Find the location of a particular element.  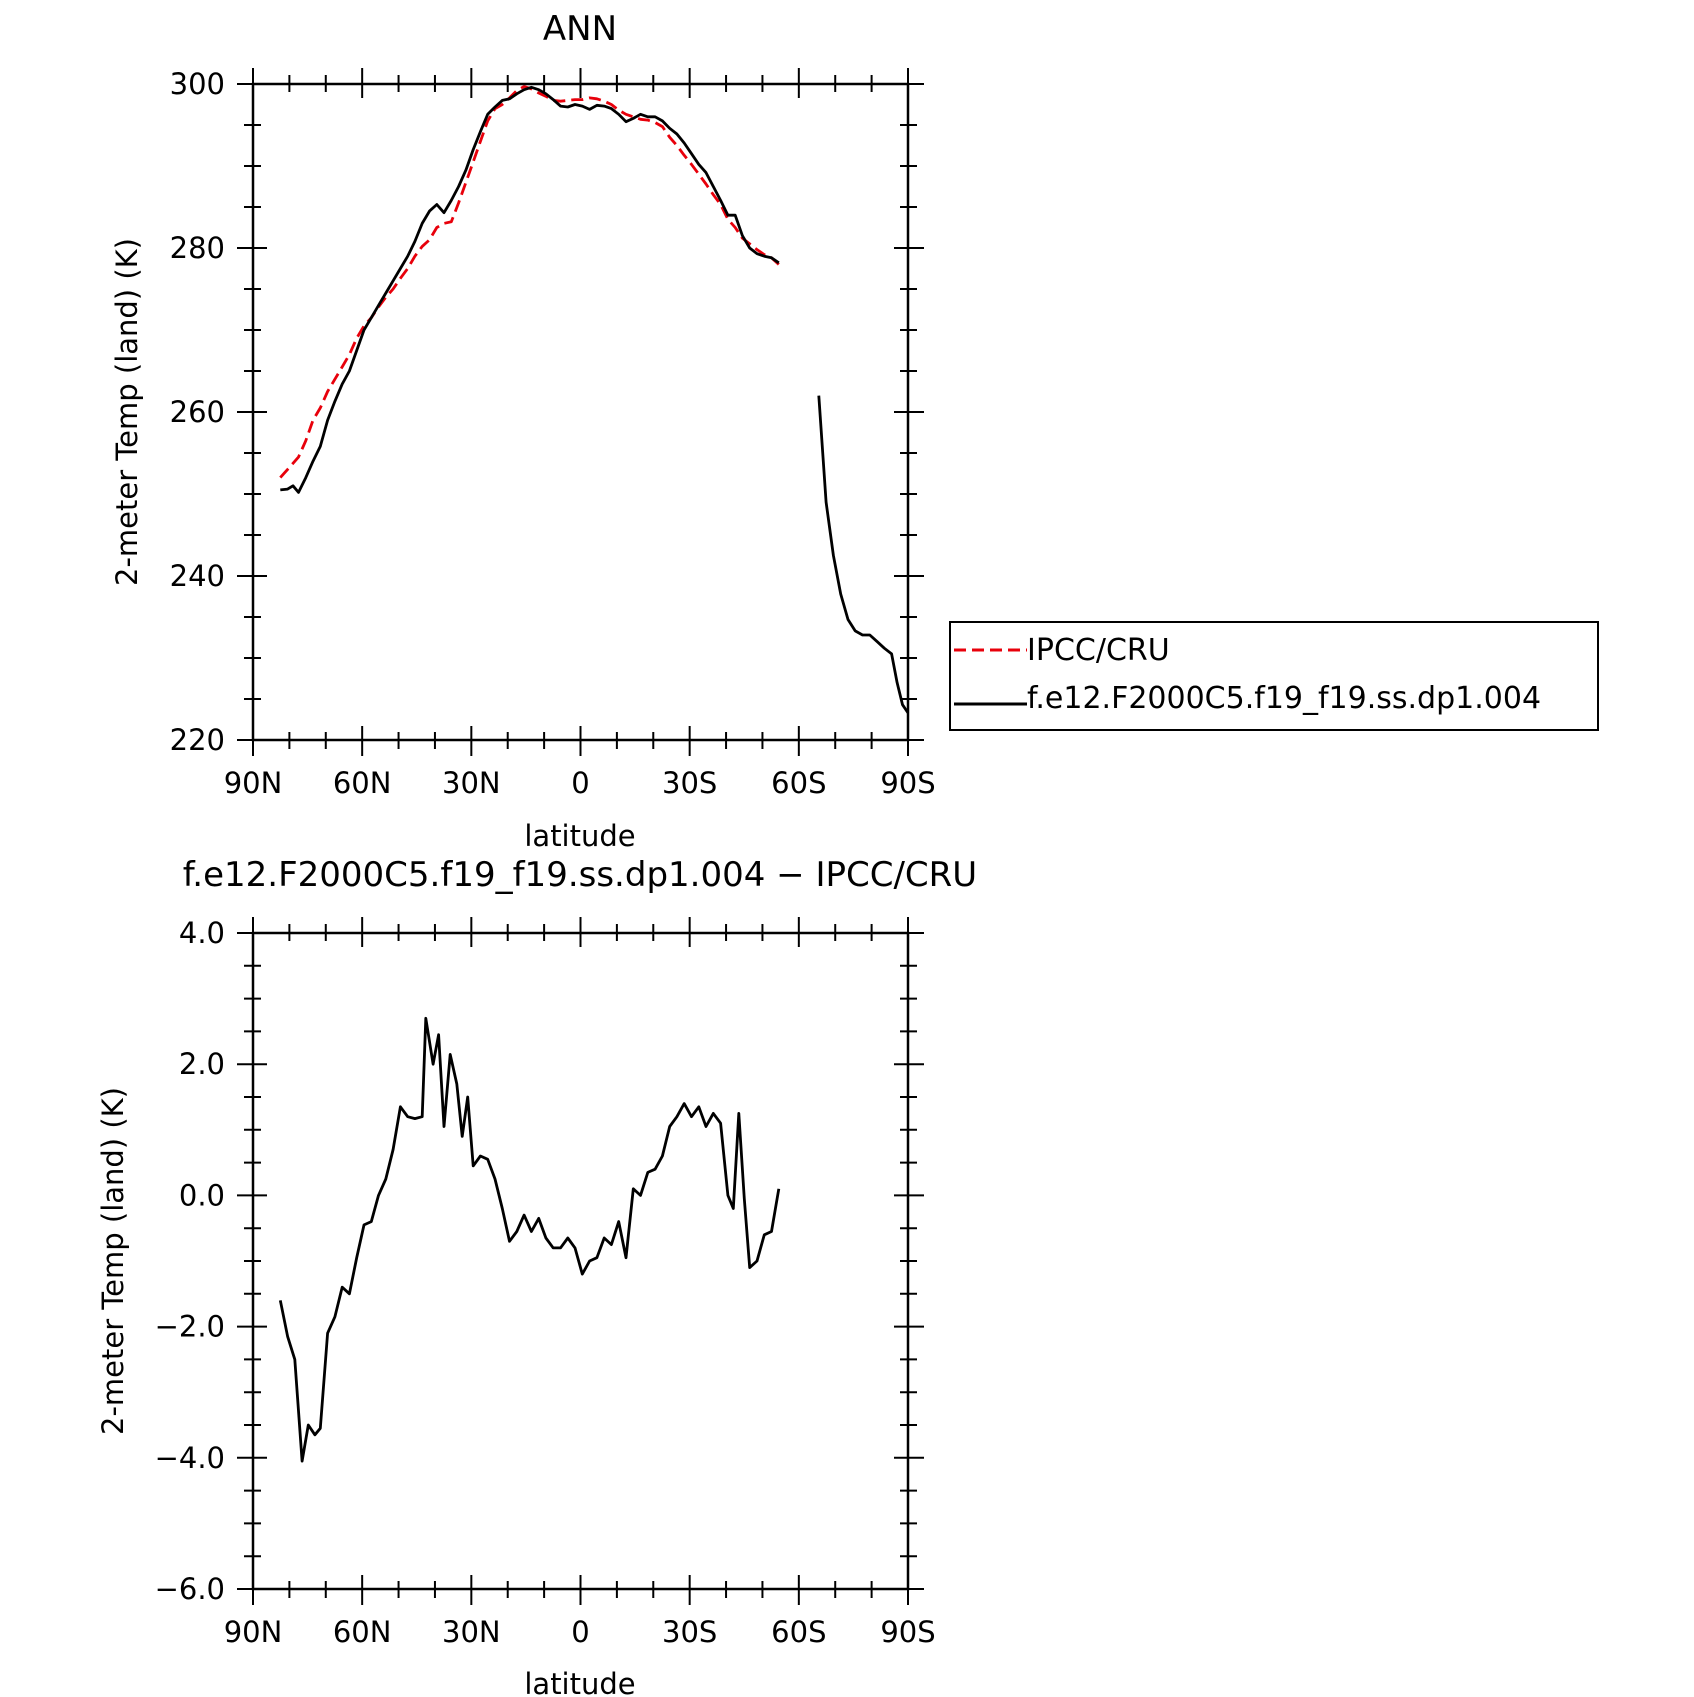

top-panel-y-axis-label: 2-meter Temp (land) (K) is located at coordinates (127, 412).